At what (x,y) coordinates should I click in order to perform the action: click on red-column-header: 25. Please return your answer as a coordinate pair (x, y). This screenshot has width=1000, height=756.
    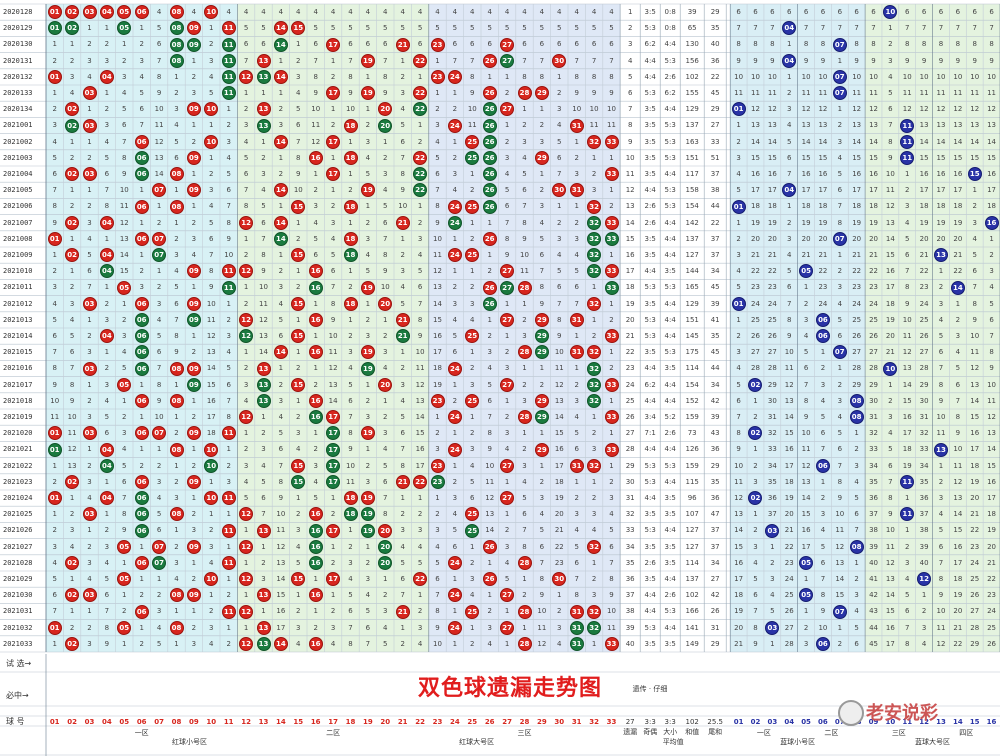
    Looking at the image, I should click on (472, 722).